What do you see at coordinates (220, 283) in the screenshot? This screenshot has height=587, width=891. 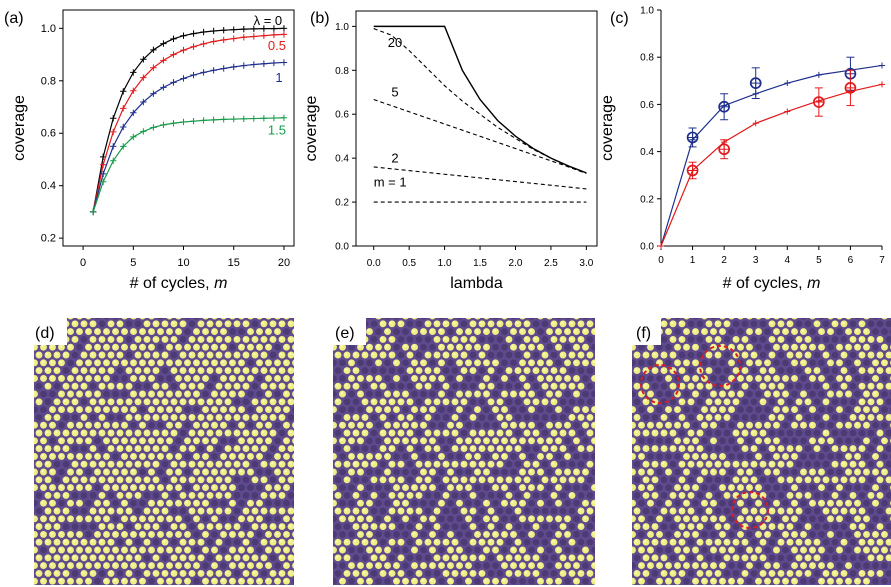 I see `a-xlabel-variable: m` at bounding box center [220, 283].